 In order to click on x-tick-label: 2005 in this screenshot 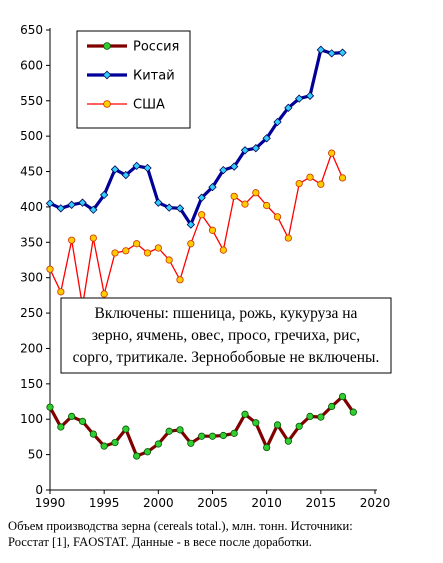, I will do `click(212, 503)`.